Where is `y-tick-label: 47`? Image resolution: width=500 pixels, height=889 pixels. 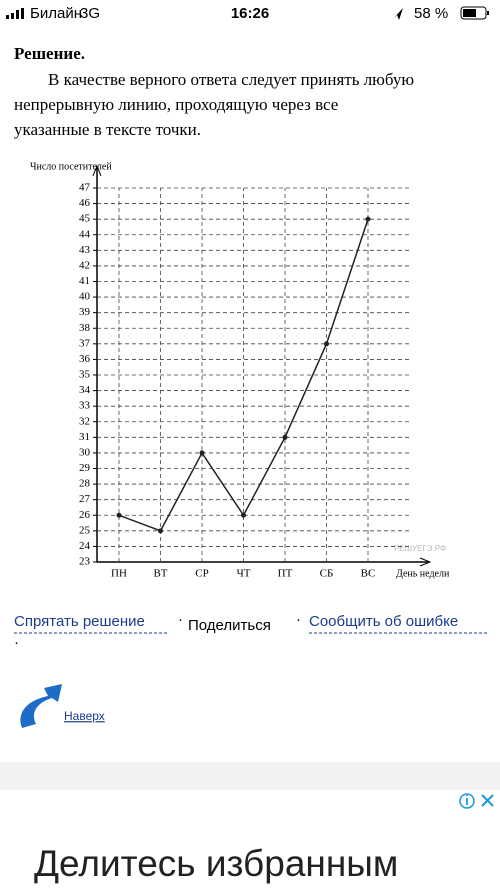
y-tick-label: 47 is located at coordinates (85, 188).